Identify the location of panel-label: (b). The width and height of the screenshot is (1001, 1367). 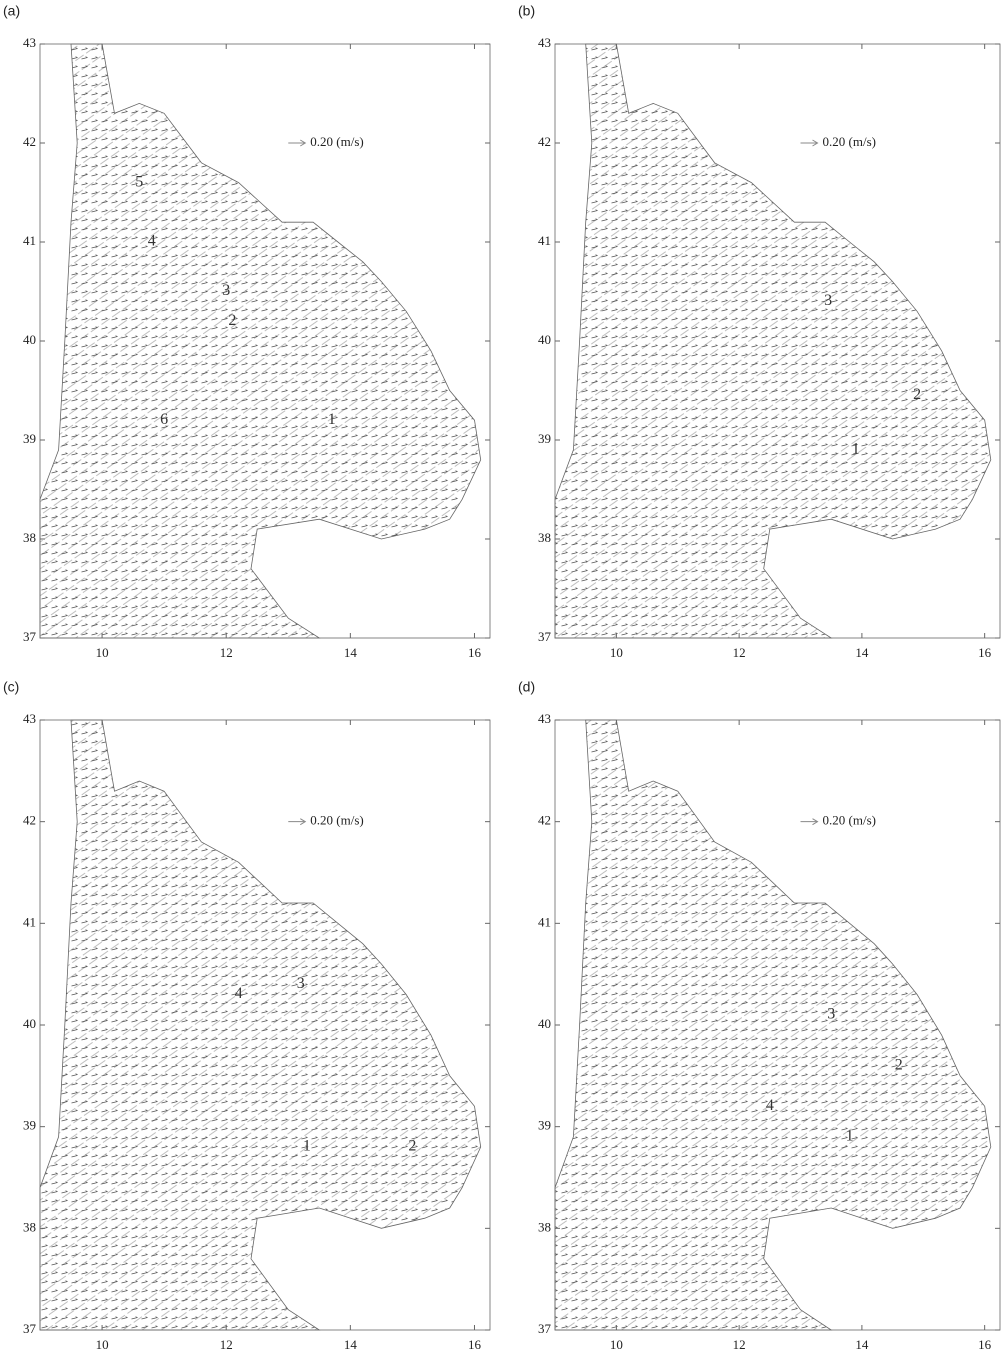
(526, 11).